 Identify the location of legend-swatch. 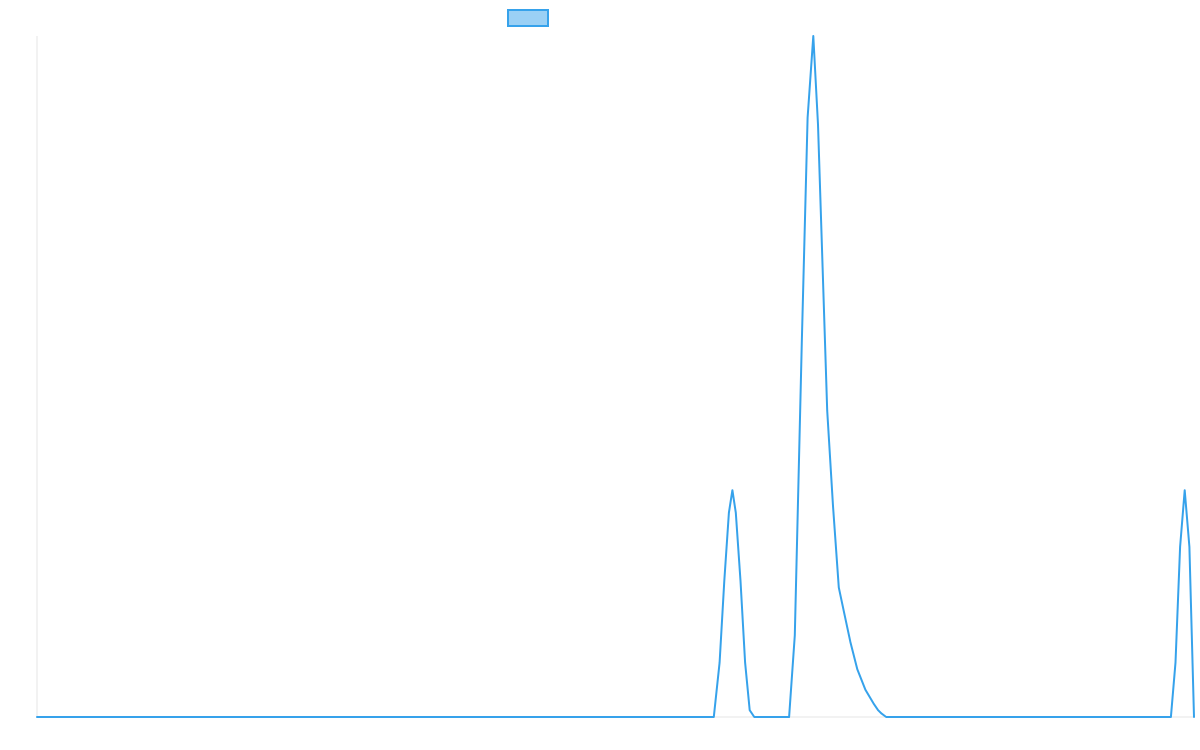
(528, 18).